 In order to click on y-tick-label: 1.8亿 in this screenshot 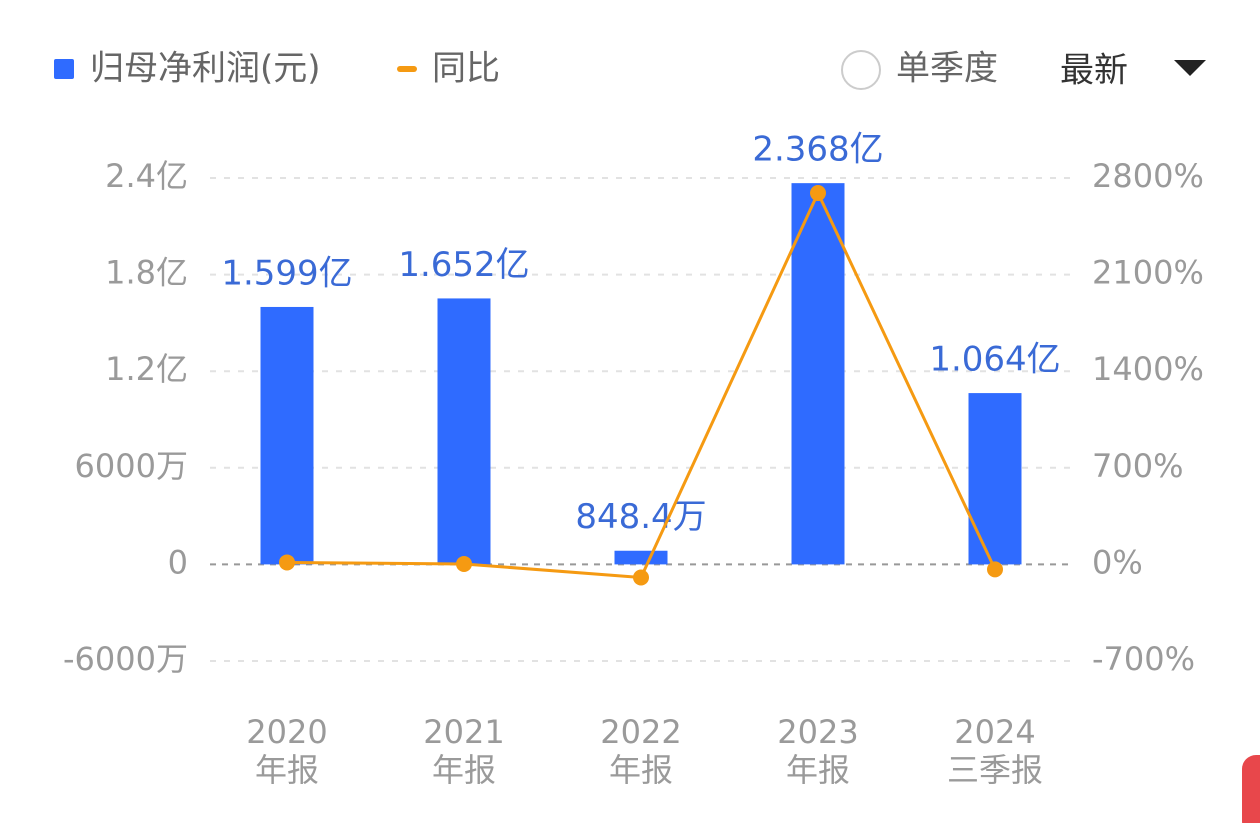, I will do `click(146, 273)`.